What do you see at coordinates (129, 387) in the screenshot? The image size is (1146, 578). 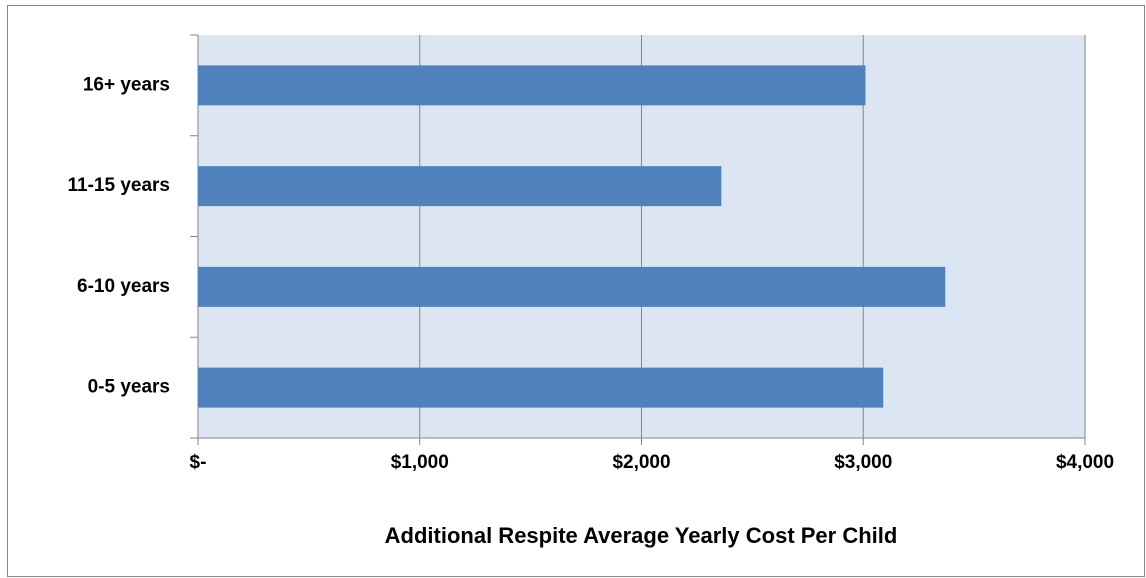 I see `y-tick-label: 0-5 years` at bounding box center [129, 387].